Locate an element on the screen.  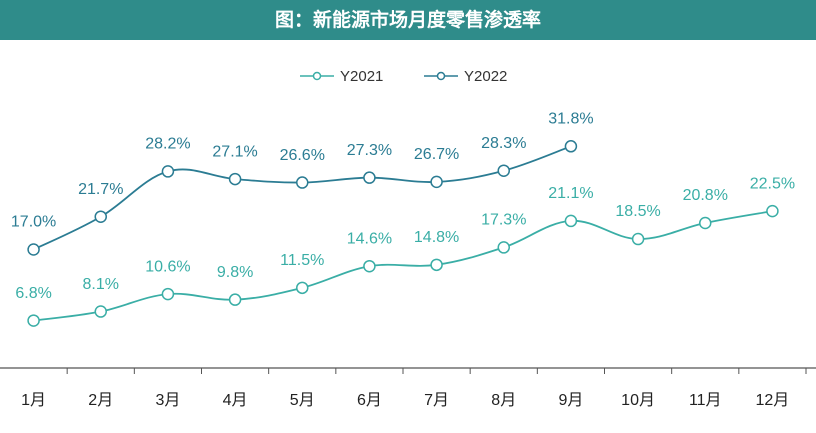
data-label: 14.8% is located at coordinates (436, 237).